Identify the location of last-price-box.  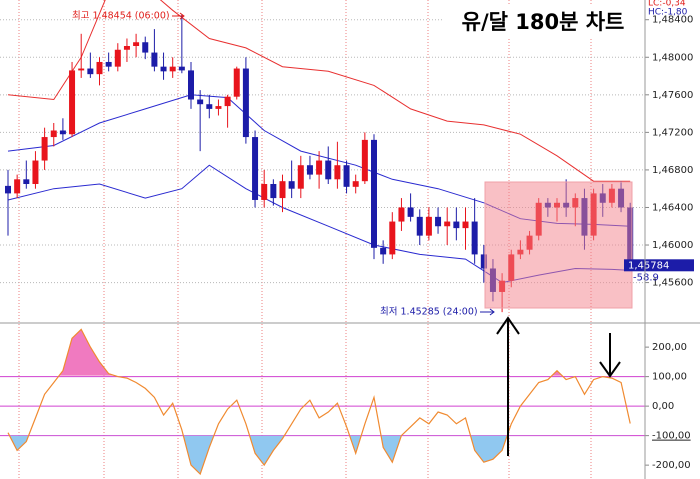
(659, 265).